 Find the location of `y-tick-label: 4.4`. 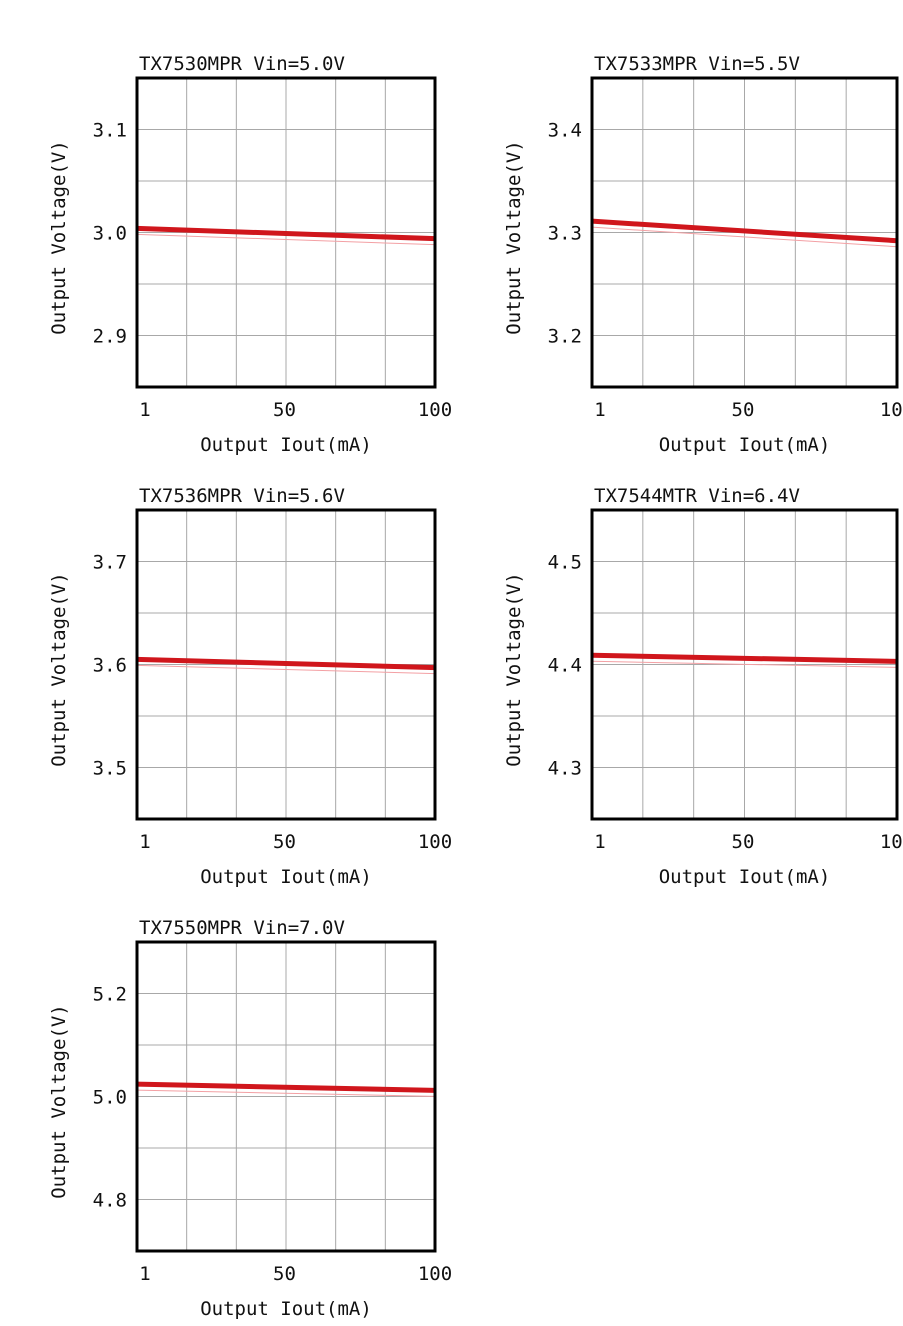

y-tick-label: 4.4 is located at coordinates (565, 666).